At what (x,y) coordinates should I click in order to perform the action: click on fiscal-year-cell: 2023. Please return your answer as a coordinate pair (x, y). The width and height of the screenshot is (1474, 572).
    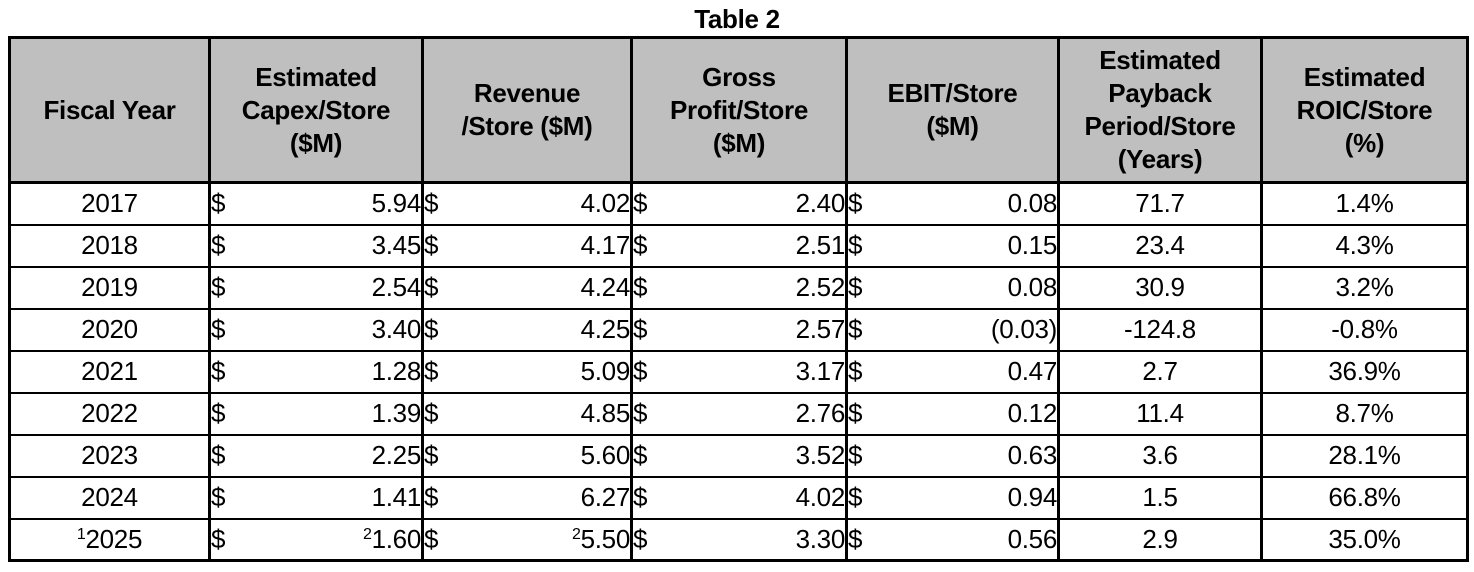
    Looking at the image, I should click on (109, 455).